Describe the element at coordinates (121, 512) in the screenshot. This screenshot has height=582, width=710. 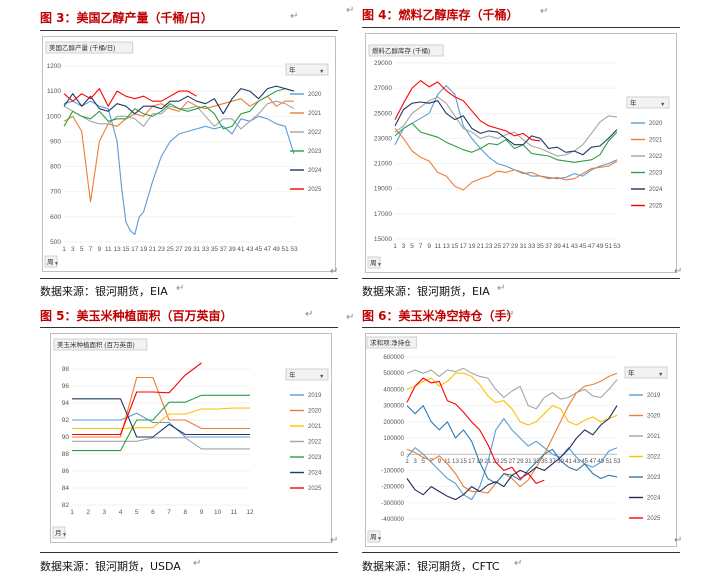
I see `x-tick-label: 4` at that location.